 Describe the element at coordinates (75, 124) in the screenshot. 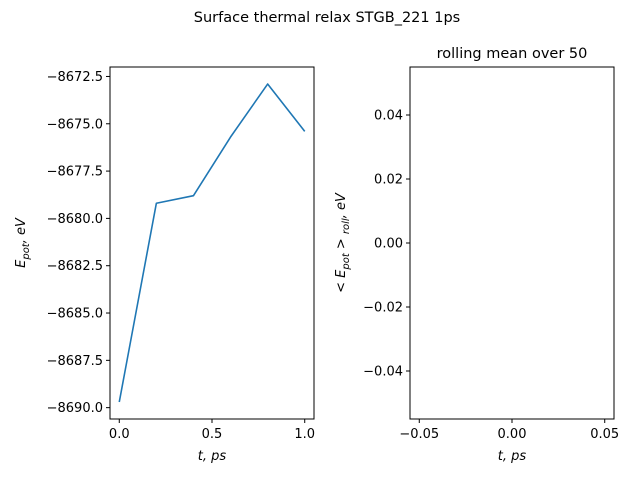

I see `left-y-tick-label: −8675.0` at that location.